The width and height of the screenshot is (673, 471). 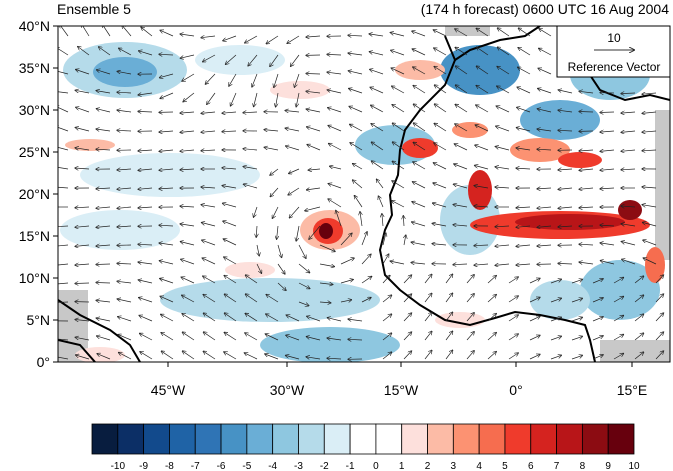 I want to click on colorbar-label: -1, so click(x=350, y=466).